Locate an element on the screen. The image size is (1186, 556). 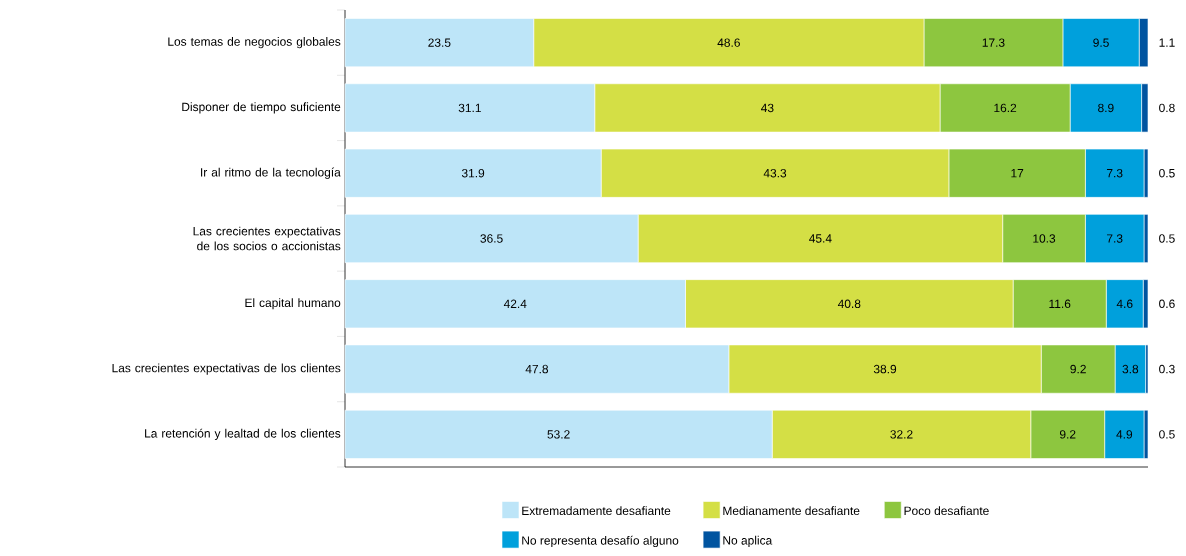
legend-label: No representa desafío alguno is located at coordinates (600, 541).